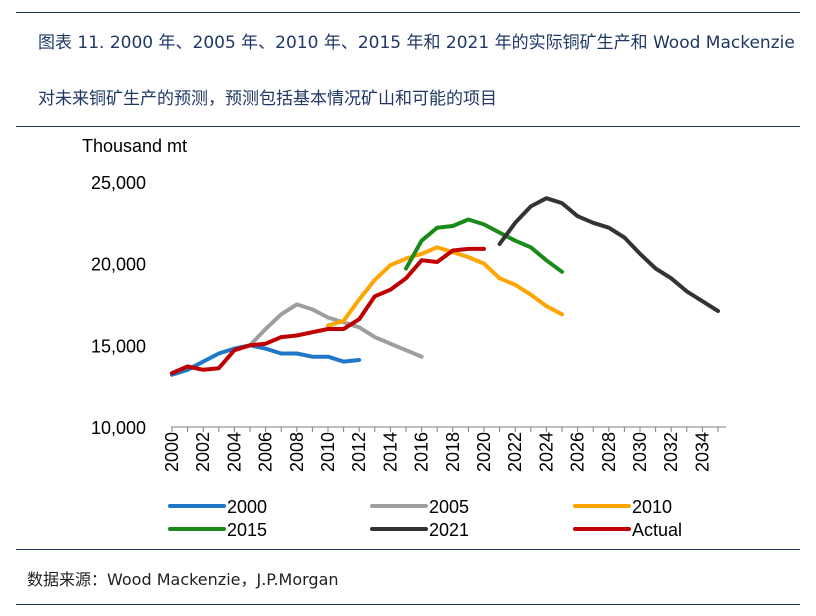 The width and height of the screenshot is (816, 616). What do you see at coordinates (118, 265) in the screenshot?
I see `y-tick-label: 20,000` at bounding box center [118, 265].